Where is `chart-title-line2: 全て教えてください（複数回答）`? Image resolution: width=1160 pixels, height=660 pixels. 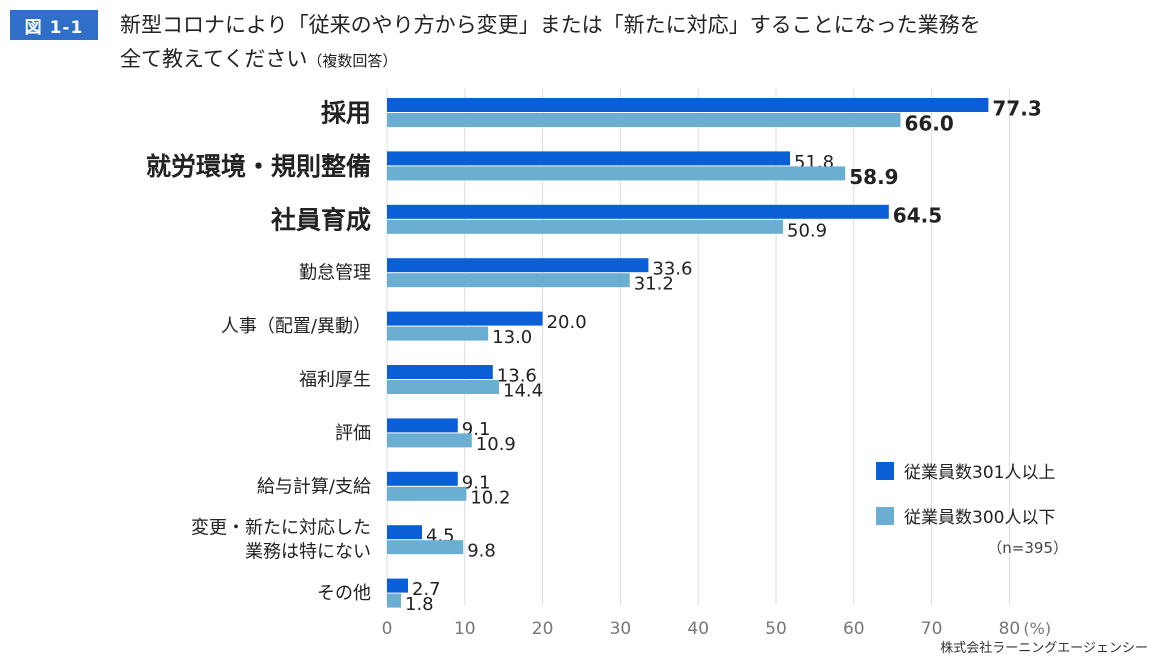 chart-title-line2: 全て教えてください（複数回答） is located at coordinates (620, 60).